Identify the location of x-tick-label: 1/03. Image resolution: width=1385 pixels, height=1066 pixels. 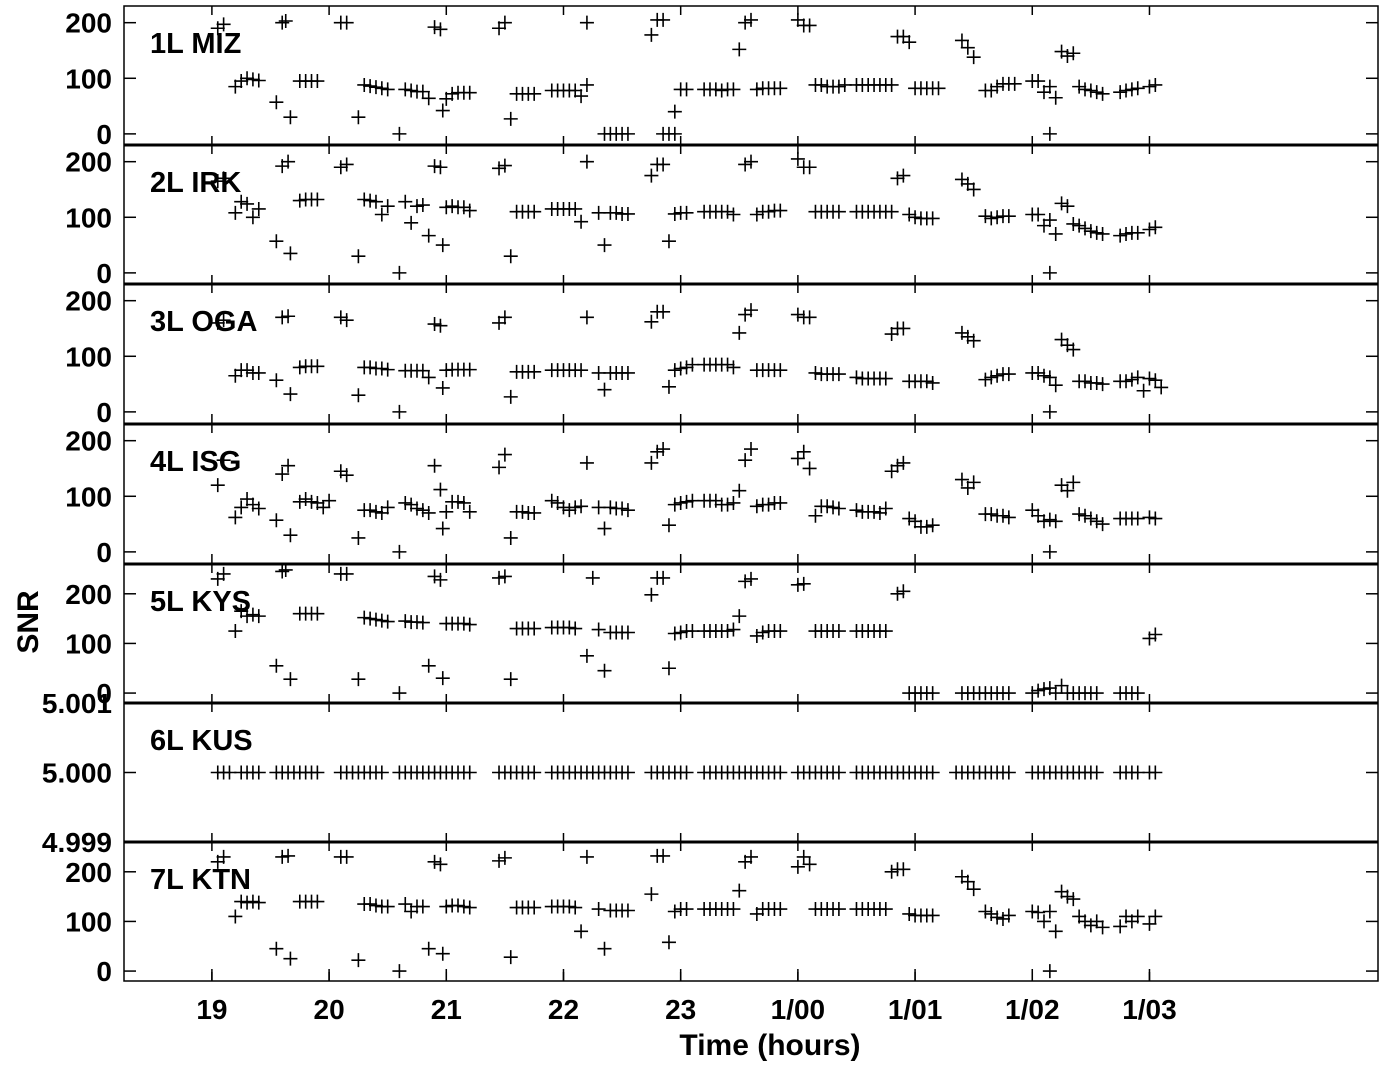
(1149, 1009).